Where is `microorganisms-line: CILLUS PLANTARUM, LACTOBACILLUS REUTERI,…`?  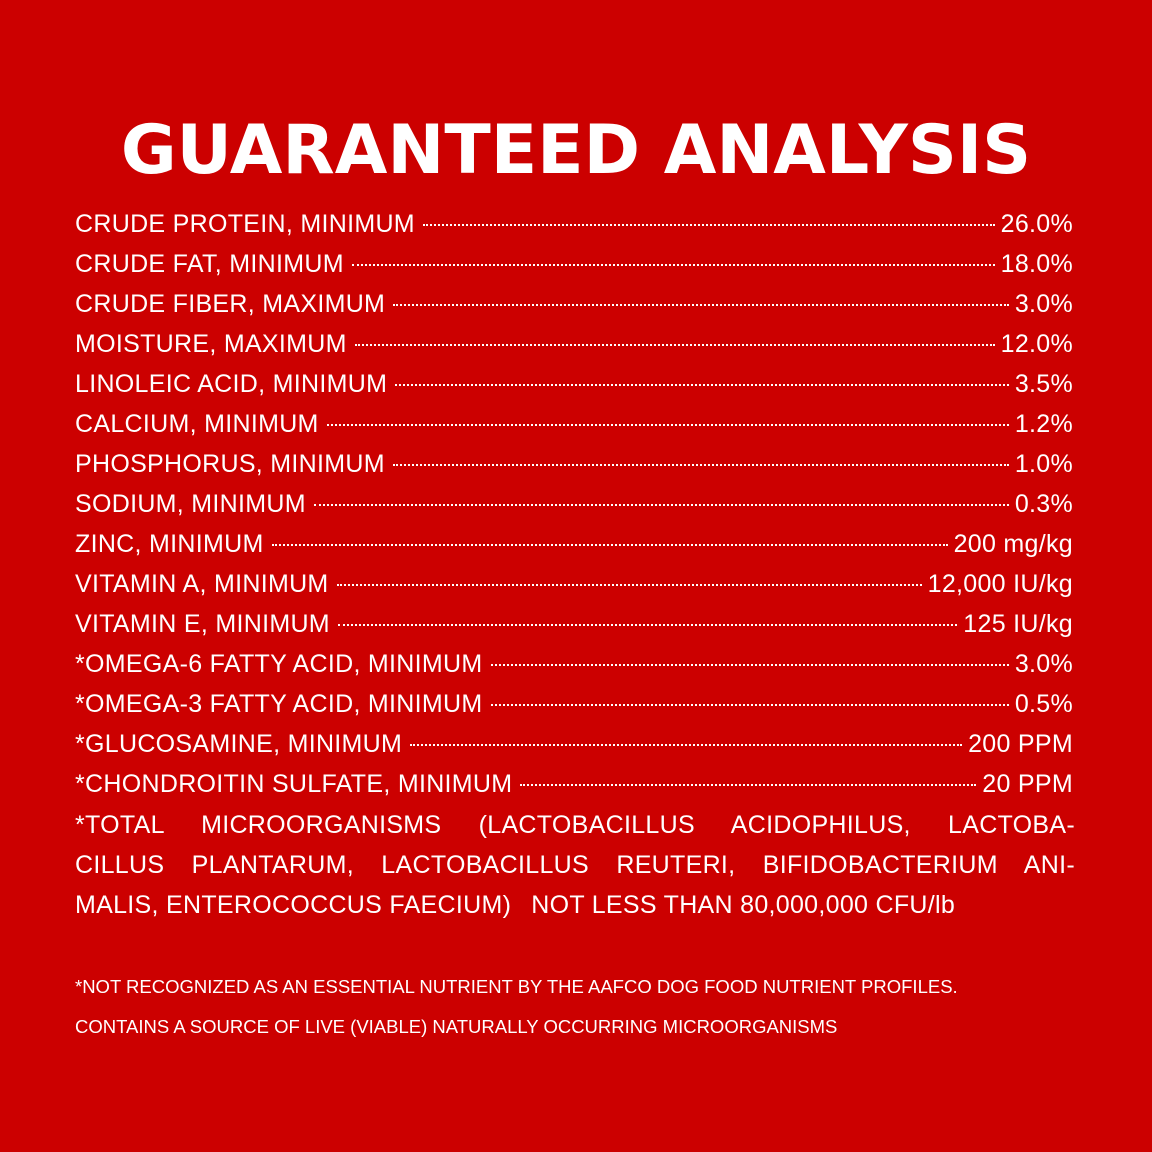
microorganisms-line: CILLUS PLANTARUM, LACTOBACILLUS REUTERI,… is located at coordinates (575, 865).